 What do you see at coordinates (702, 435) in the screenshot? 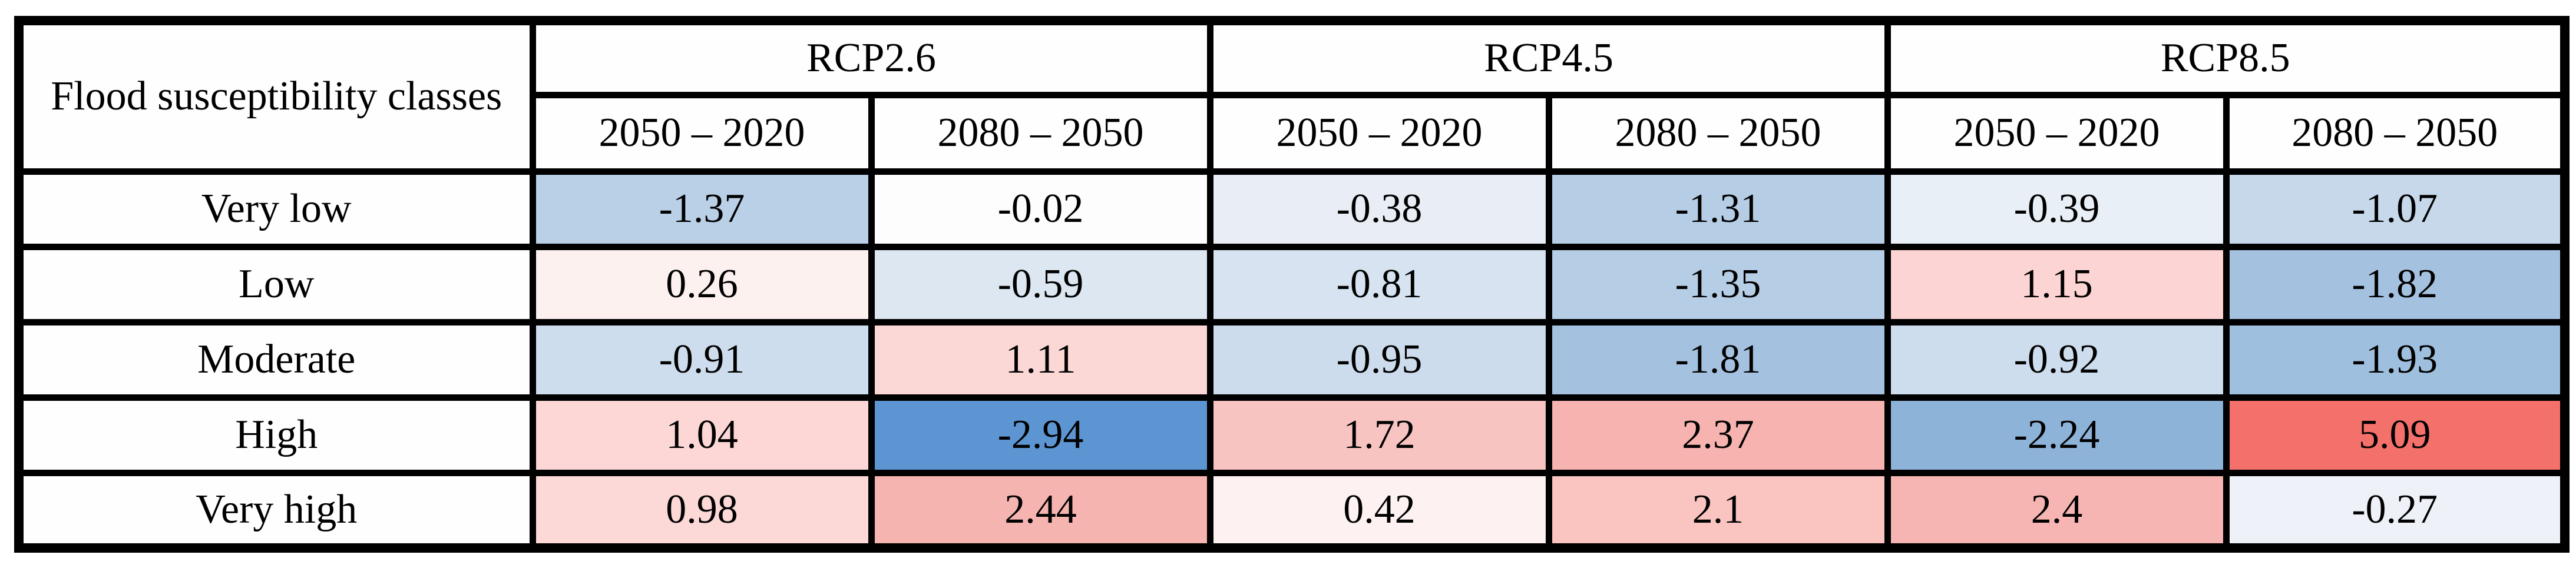
I see `value-cell: 1.04` at bounding box center [702, 435].